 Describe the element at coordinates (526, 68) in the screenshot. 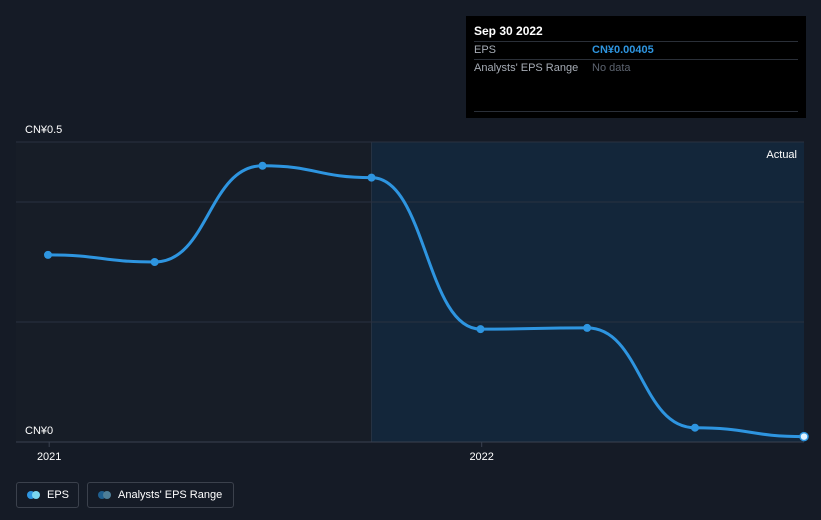

I see `tooltip-range-label: Analysts' EPS Range` at that location.